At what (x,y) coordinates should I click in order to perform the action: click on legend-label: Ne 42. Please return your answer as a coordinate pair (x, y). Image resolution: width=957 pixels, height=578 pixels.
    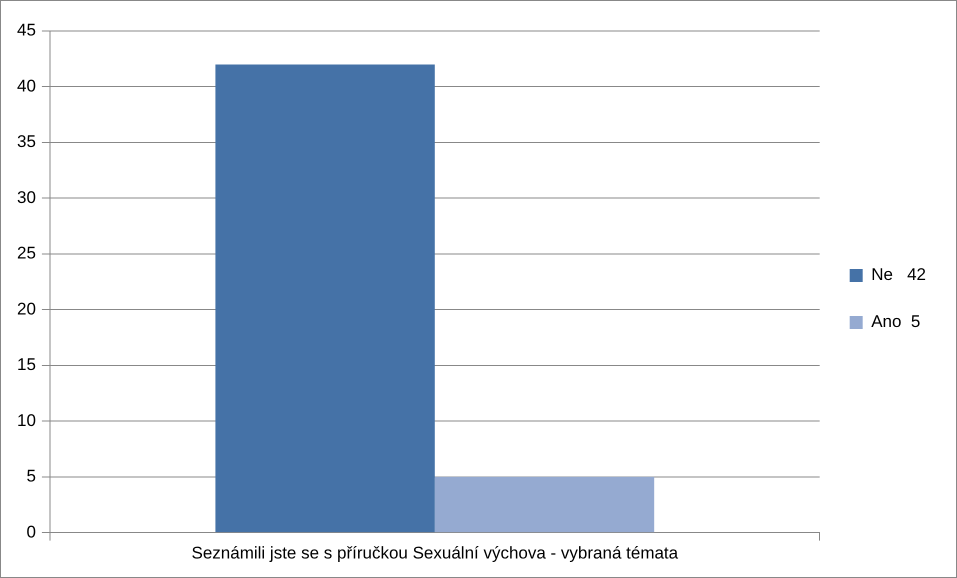
    Looking at the image, I should click on (898, 274).